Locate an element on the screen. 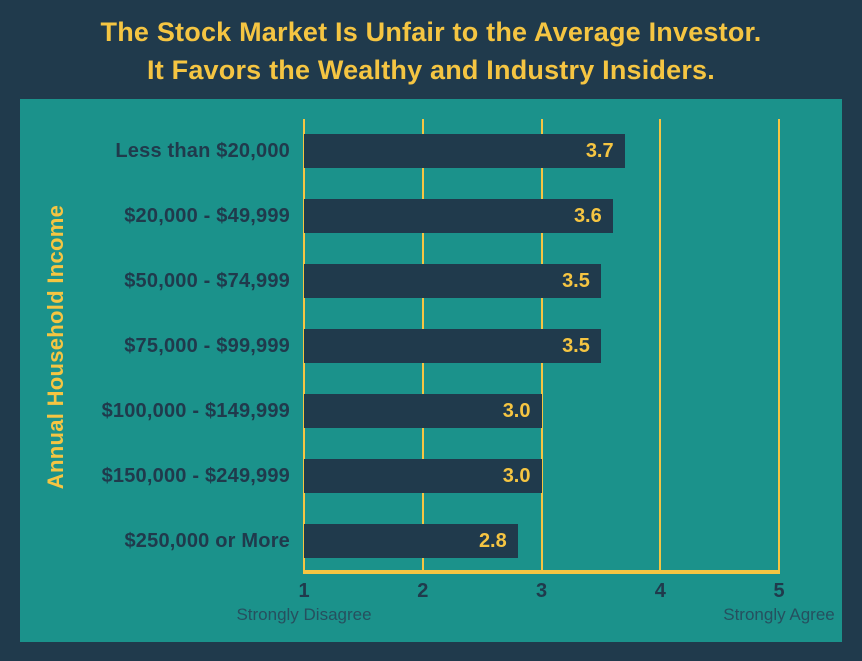 Image resolution: width=862 pixels, height=661 pixels. bar-value-label: 3.6 is located at coordinates (587, 215).